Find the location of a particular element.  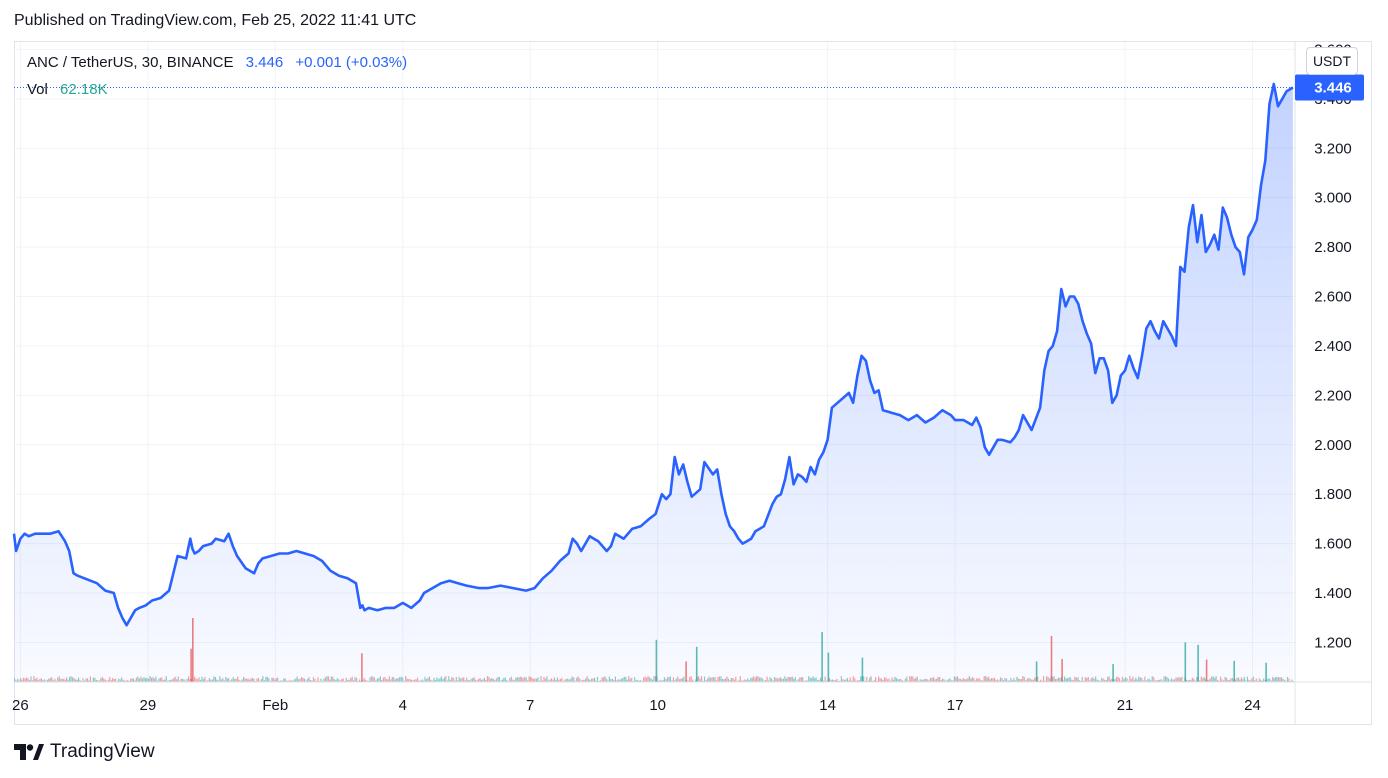

tradingview-logo-icon is located at coordinates (29, 751).